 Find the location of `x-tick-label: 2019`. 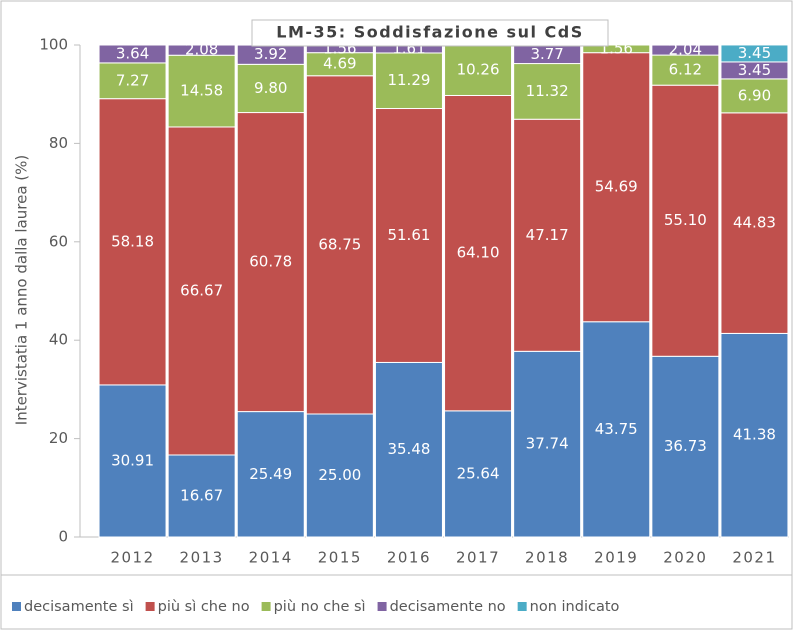

x-tick-label: 2019 is located at coordinates (616, 558).